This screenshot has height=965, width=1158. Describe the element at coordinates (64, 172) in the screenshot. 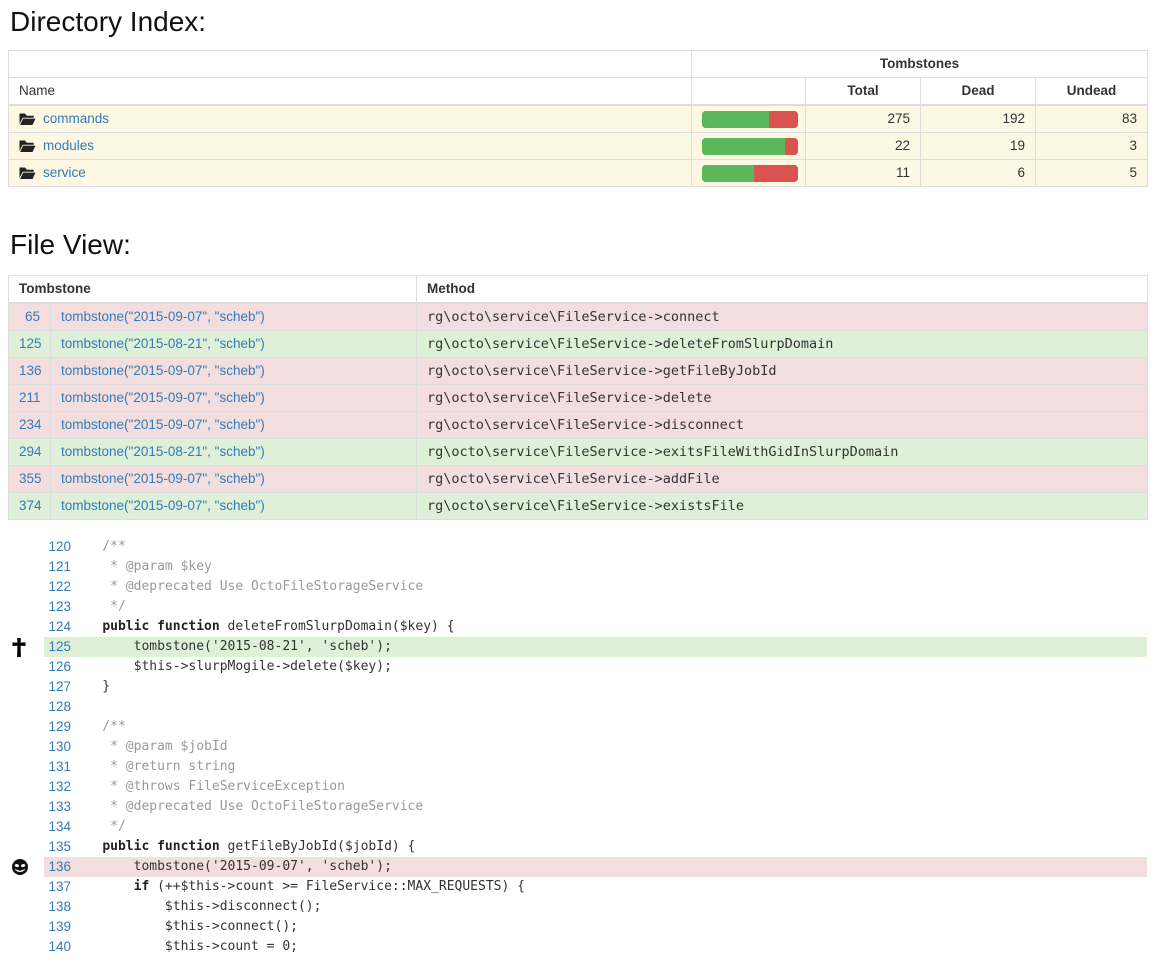

I see `directory-link: service` at that location.